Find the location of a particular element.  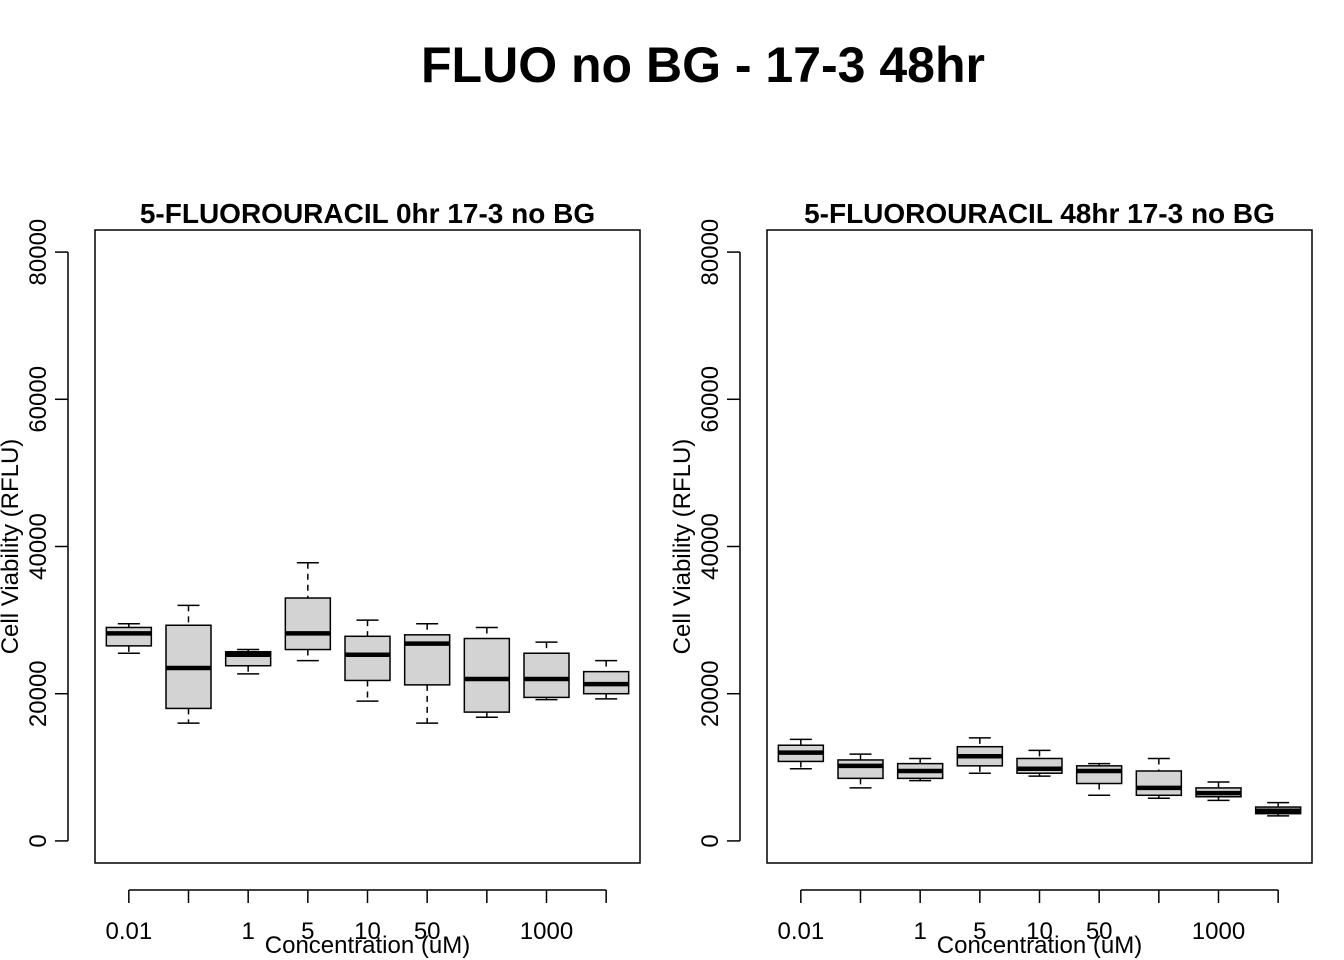

panel-title: 5-FLUOROURACIL 0hr 17-3 no BG is located at coordinates (367, 213).